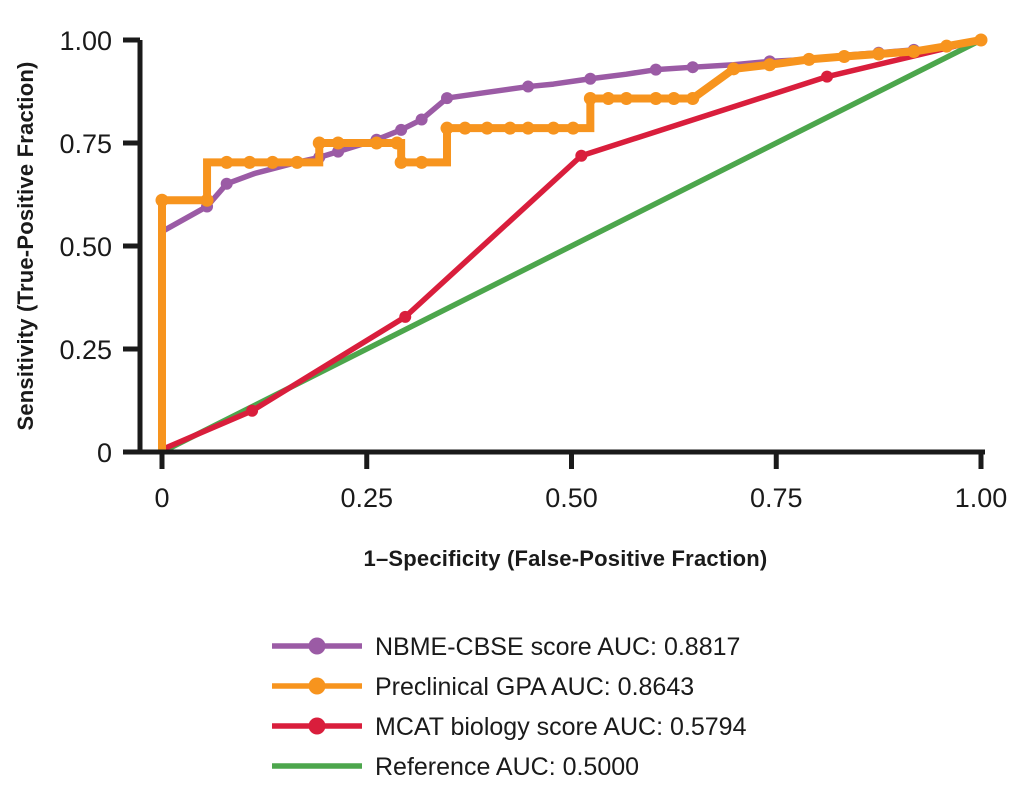  I want to click on x-tick-label: 1.00, so click(981, 498).